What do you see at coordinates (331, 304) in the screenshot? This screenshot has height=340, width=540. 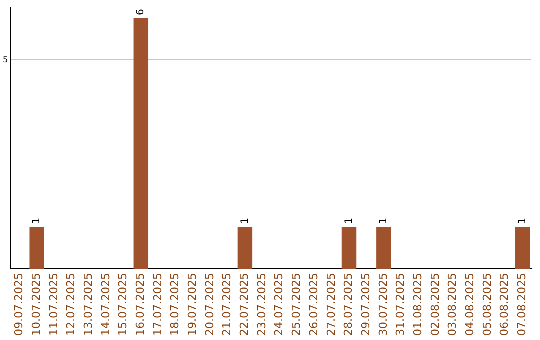 I see `x-tick-label: 27.07.2025` at bounding box center [331, 304].